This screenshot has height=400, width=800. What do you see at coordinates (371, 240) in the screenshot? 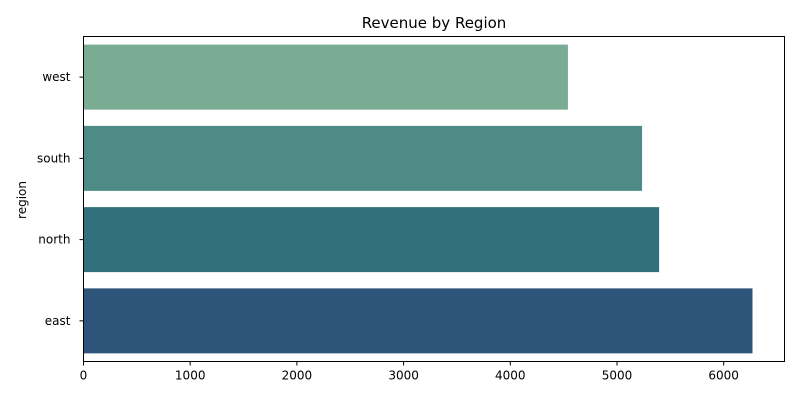
I see `bar-north` at bounding box center [371, 240].